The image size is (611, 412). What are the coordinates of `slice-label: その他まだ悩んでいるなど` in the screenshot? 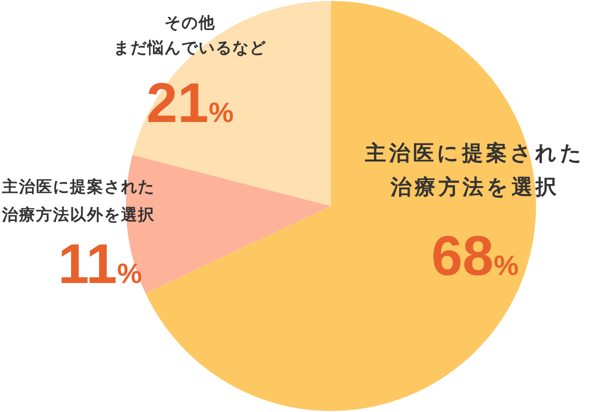 It's located at (190, 35).